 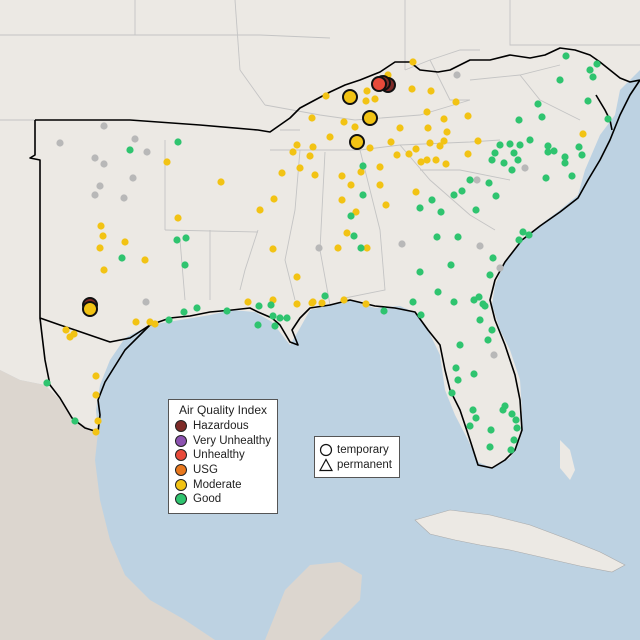 What do you see at coordinates (219, 455) in the screenshot?
I see `legend-label: Unhealthy` at bounding box center [219, 455].